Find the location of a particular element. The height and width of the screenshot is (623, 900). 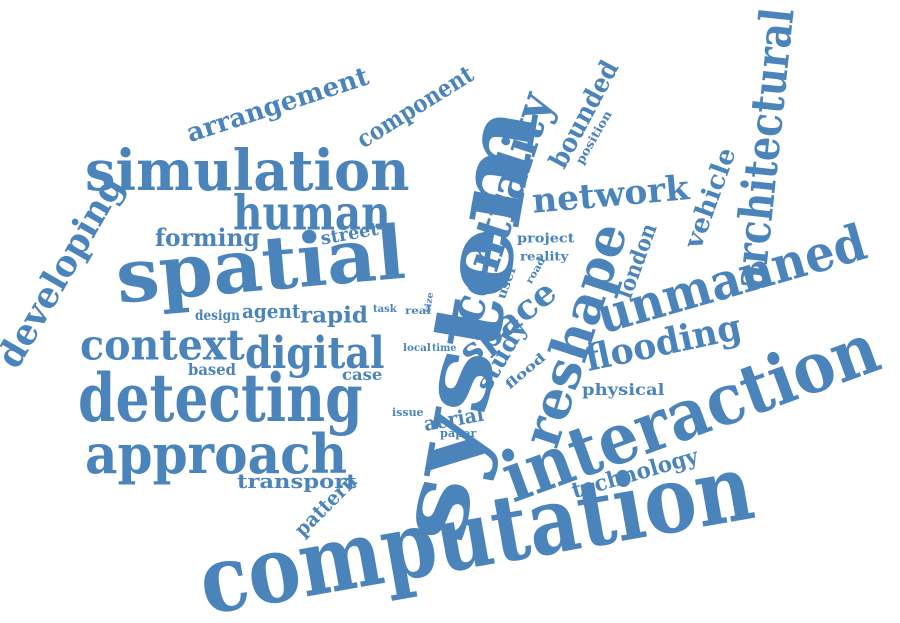

word-context: context is located at coordinates (162, 345).